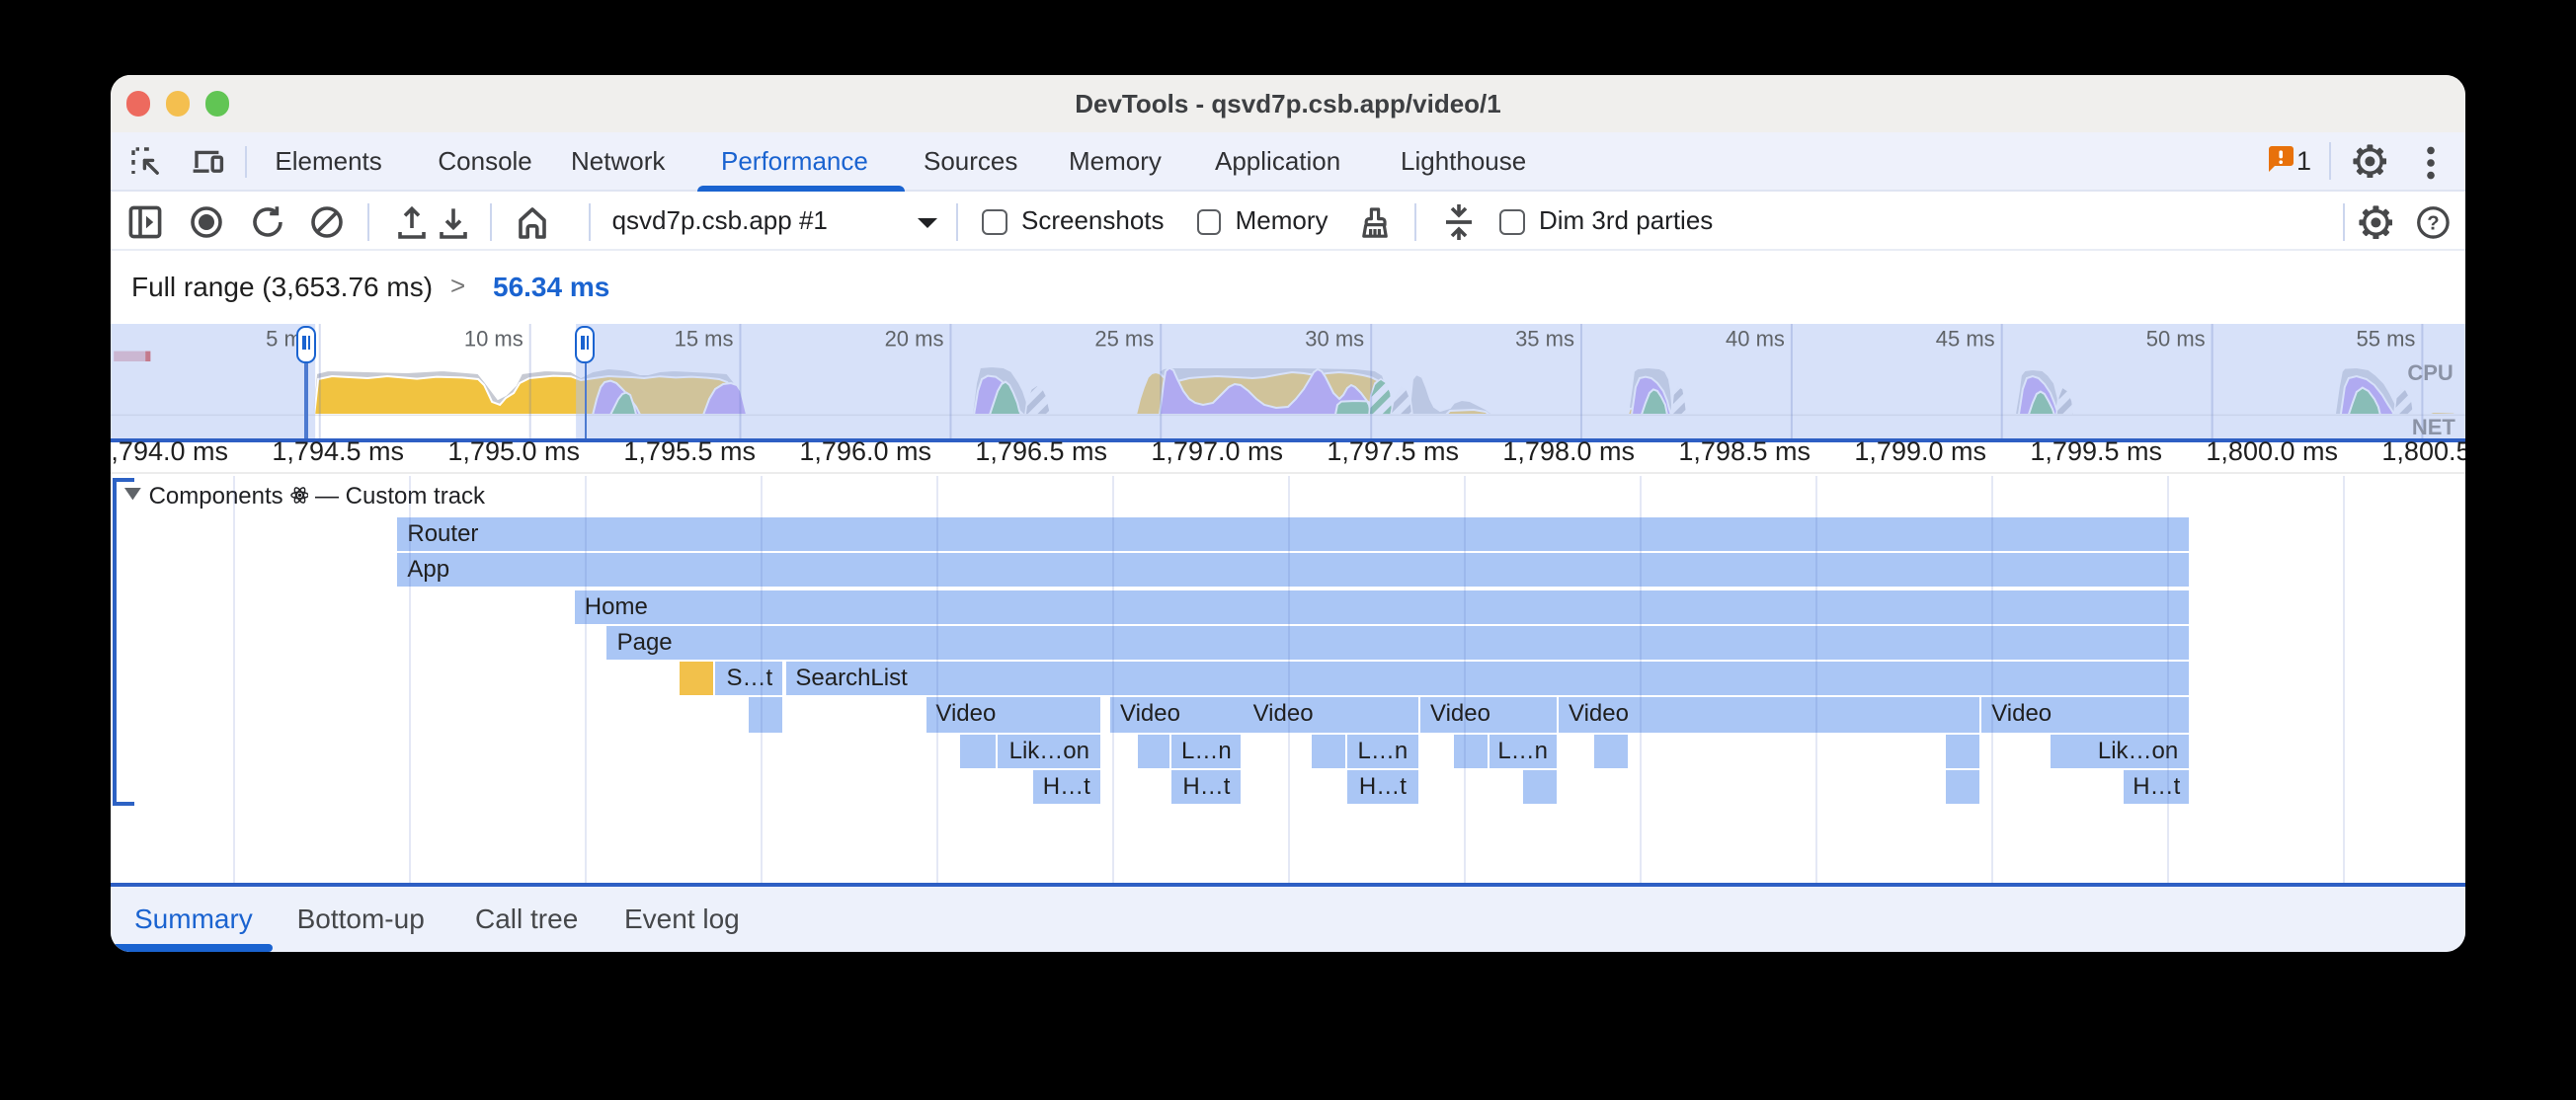  I want to click on svg-text: 10 ms, so click(493, 338).